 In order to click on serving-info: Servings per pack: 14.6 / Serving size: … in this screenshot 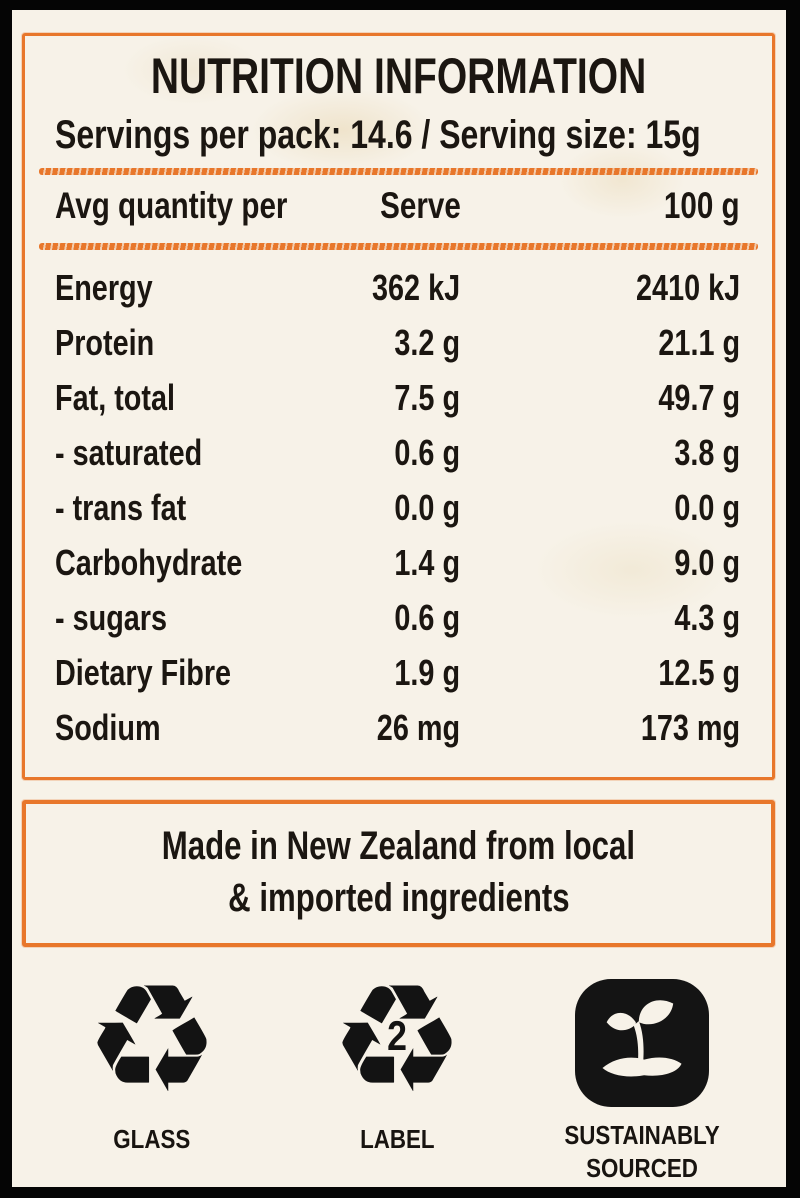, I will do `click(378, 135)`.